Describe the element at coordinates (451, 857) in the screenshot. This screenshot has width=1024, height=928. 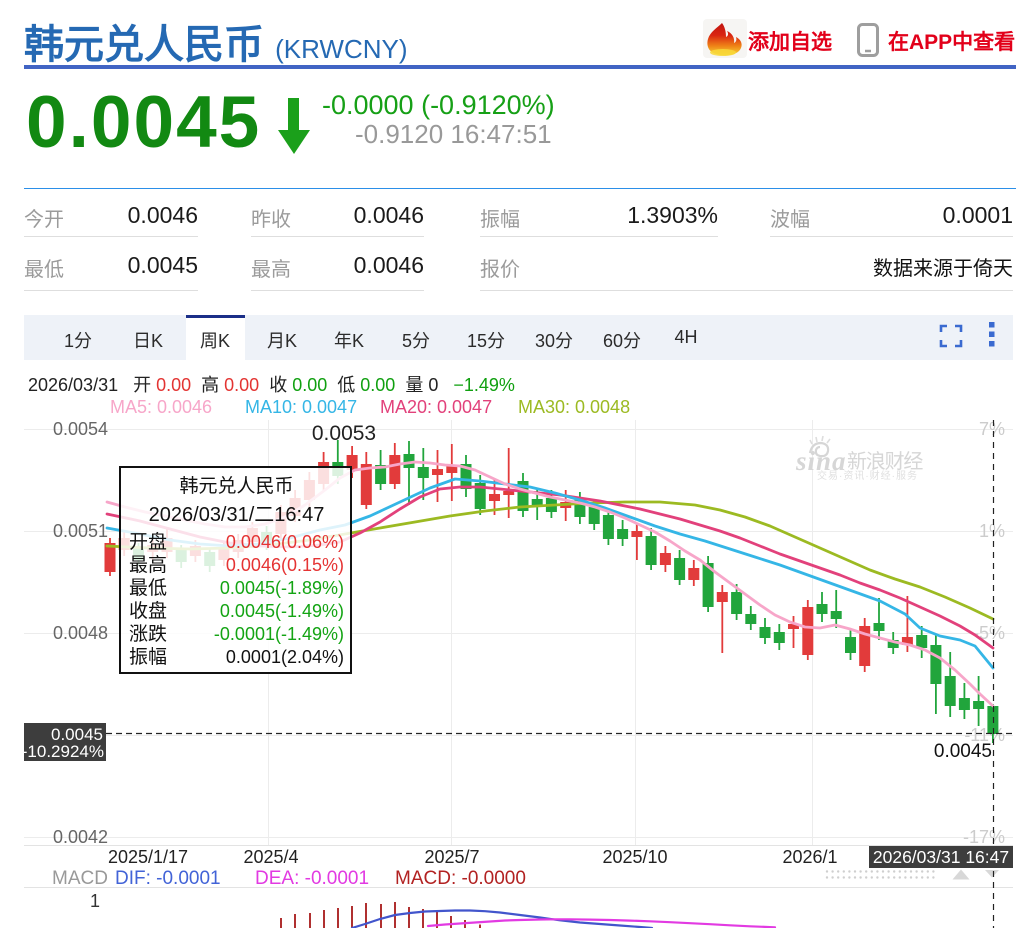
I see `svg-text: 2025/7` at that location.